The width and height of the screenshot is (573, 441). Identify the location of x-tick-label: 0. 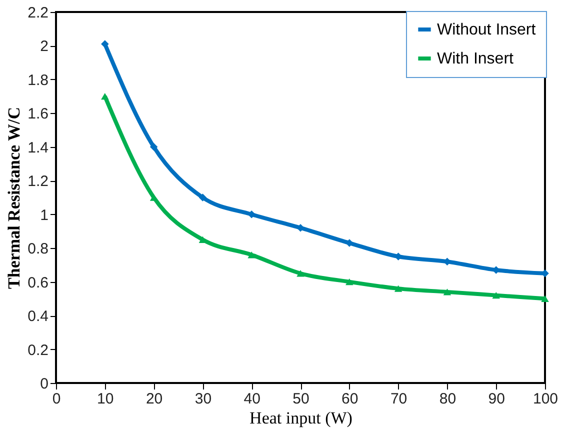
(56, 399).